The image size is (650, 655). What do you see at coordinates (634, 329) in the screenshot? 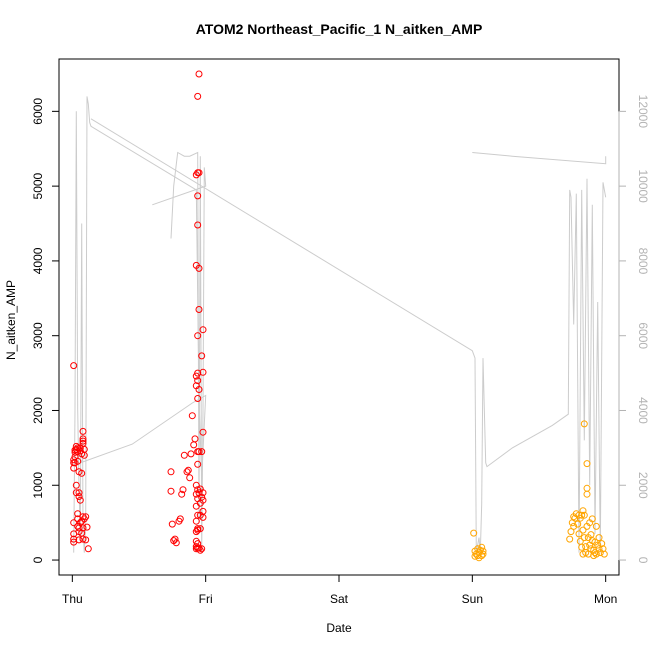
I see `secondary-y-axis: 0 2000 4000 6000 8000 10000 12000` at bounding box center [634, 329].